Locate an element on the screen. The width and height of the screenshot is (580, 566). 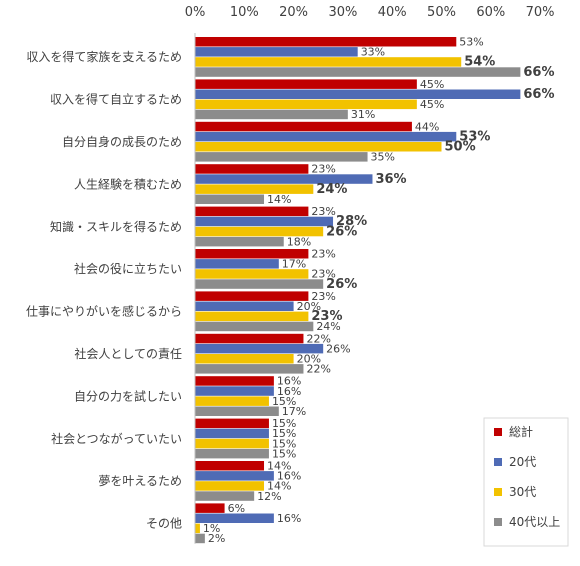
category-label: 知識・スキルを得るため is located at coordinates (116, 226).